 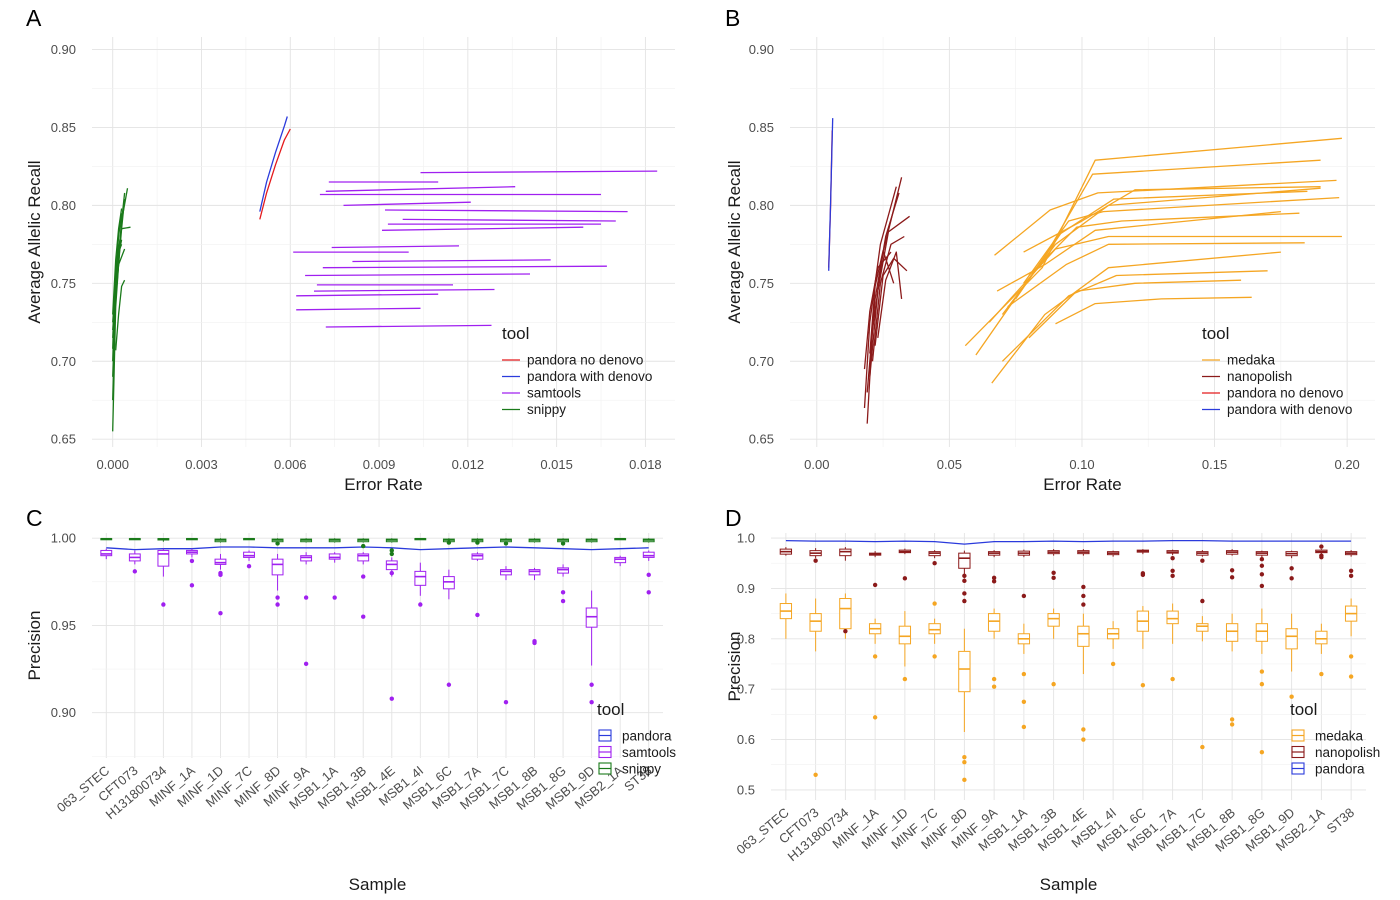 I want to click on legend-label: pandora no denovo, so click(x=1285, y=393).